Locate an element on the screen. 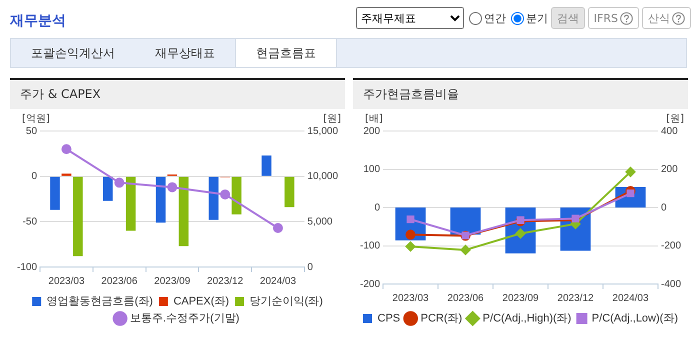 This screenshot has width=697, height=342. y2-tick-label: 15,000 is located at coordinates (322, 131).